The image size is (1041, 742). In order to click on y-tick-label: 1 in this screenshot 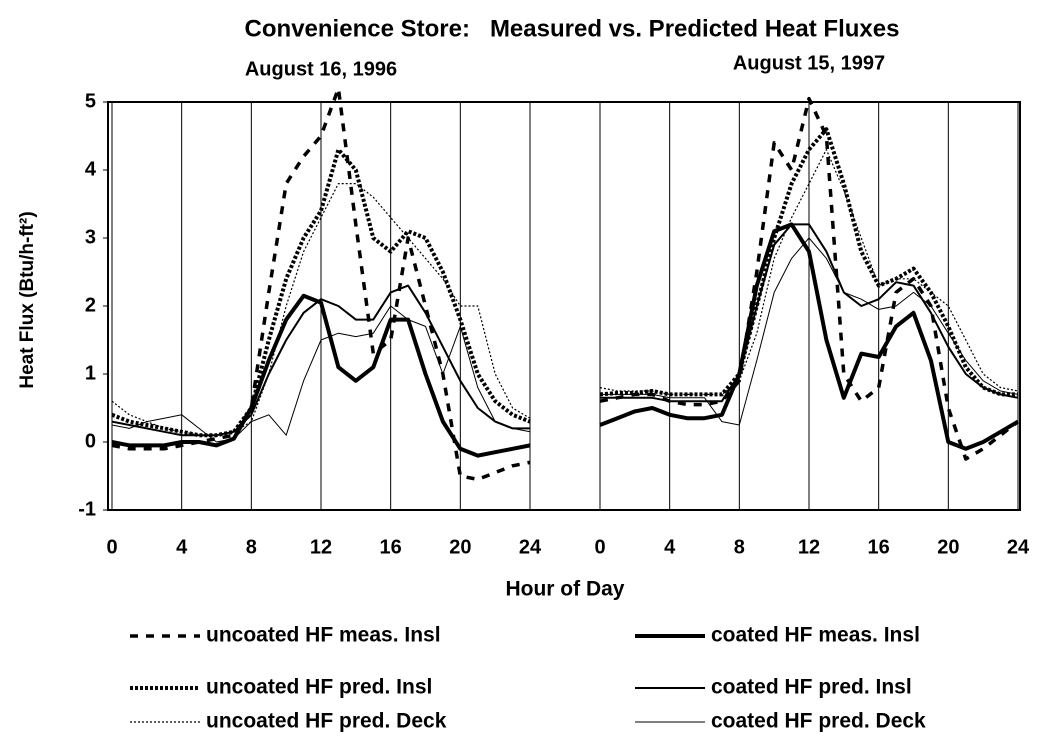, I will do `click(90, 373)`.